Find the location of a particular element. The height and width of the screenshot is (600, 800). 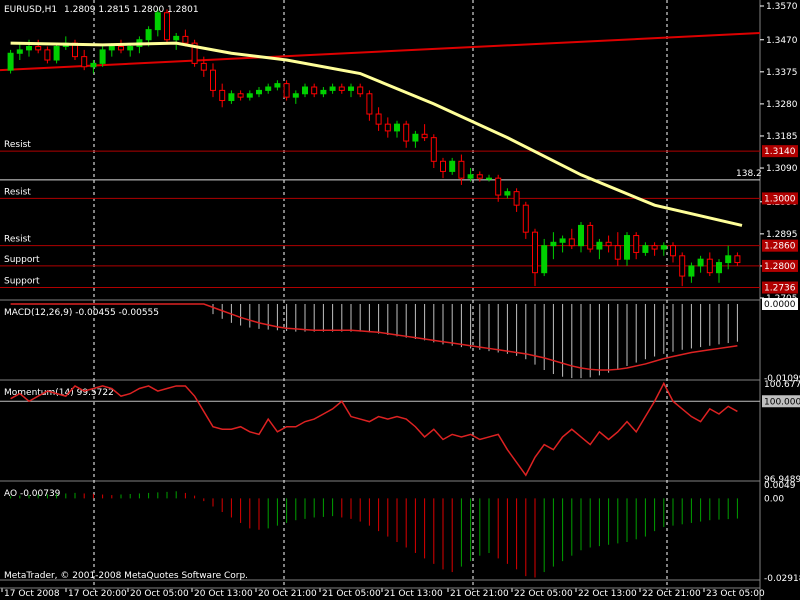

macd-title: MACD(12,26,9) -0.00455 -0.00555 is located at coordinates (81, 313).